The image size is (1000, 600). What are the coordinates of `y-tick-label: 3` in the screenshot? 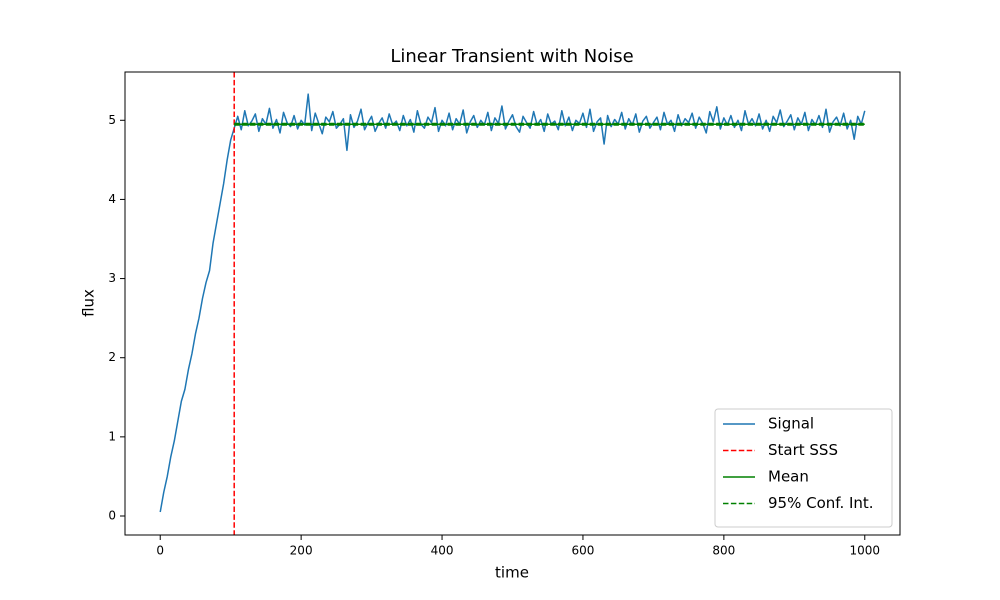 It's located at (112, 278).